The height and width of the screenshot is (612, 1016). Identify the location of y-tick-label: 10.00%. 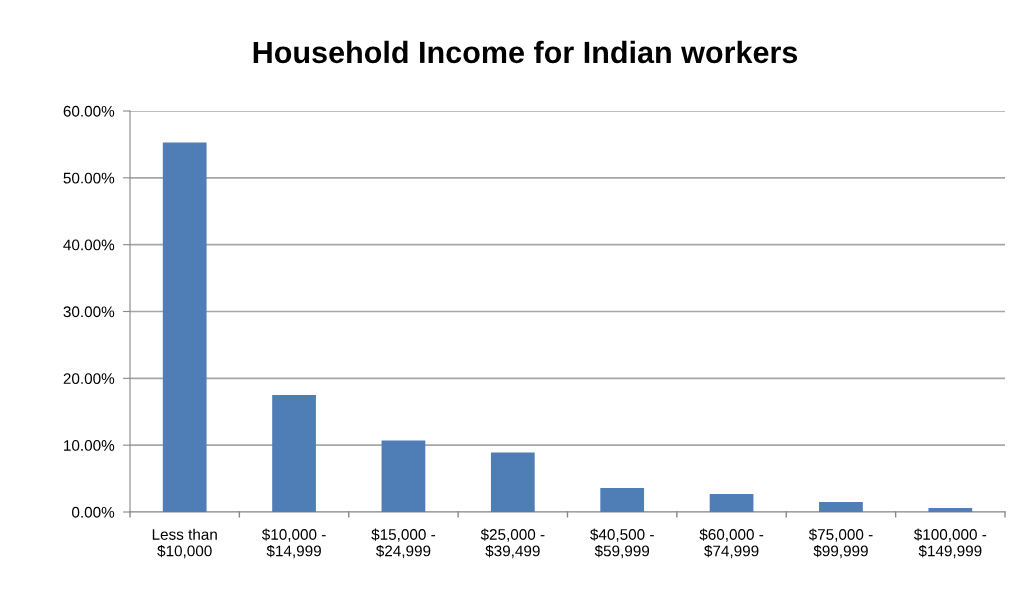
(89, 445).